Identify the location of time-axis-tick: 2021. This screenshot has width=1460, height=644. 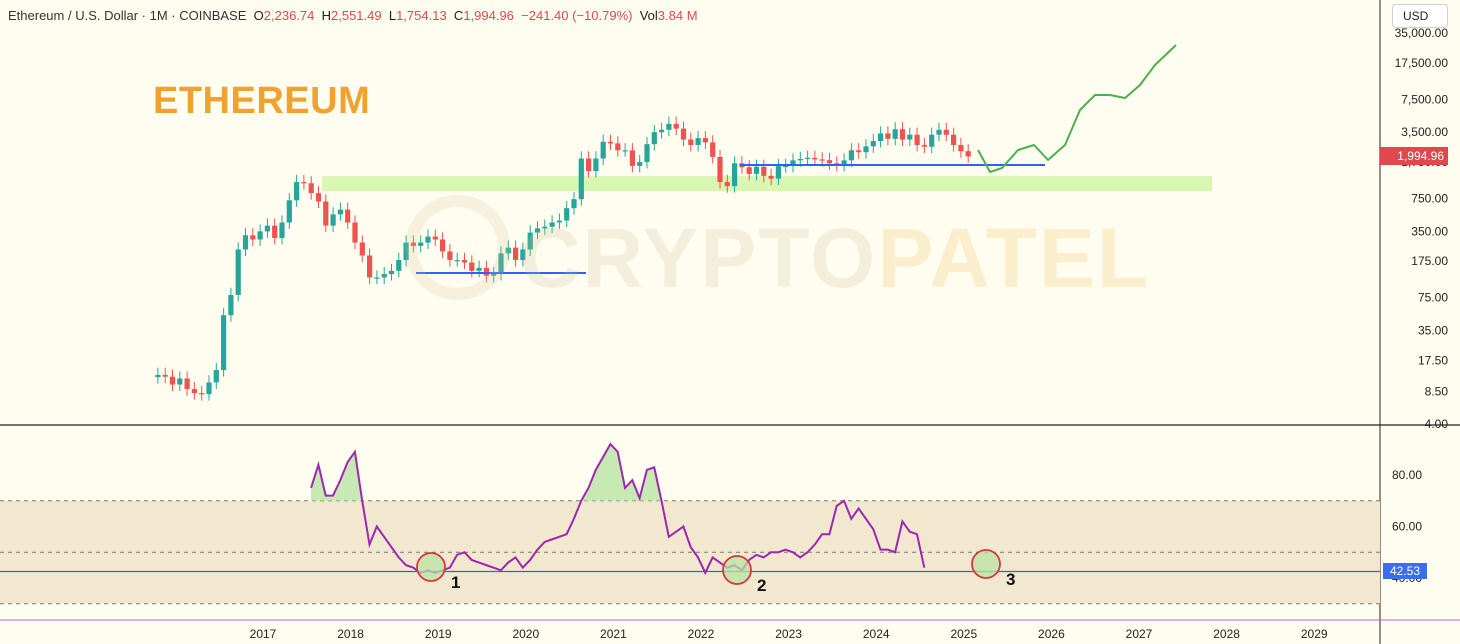
(613, 634).